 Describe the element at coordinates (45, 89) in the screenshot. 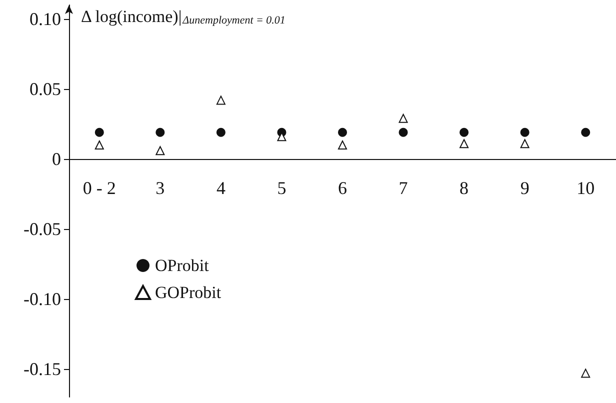

I see `y-tick-label: 0.05` at that location.